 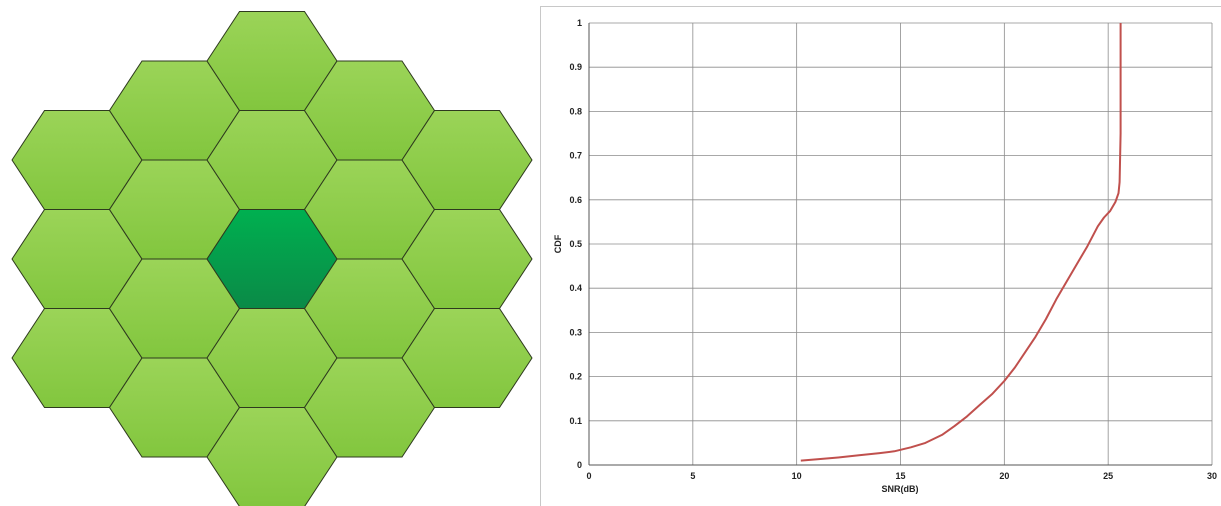 I want to click on x-tick-label: 5, so click(x=692, y=476).